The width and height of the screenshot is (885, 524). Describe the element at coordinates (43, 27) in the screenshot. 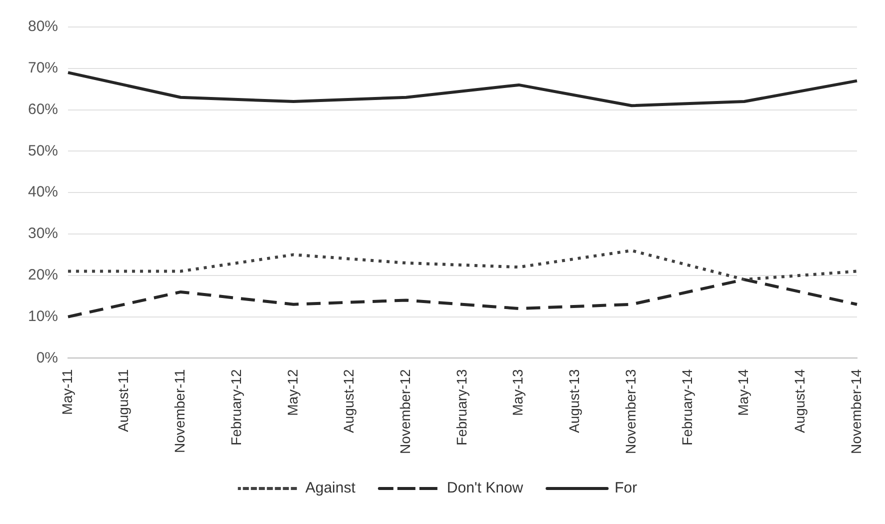

I see `y-tick-label: 80%` at that location.